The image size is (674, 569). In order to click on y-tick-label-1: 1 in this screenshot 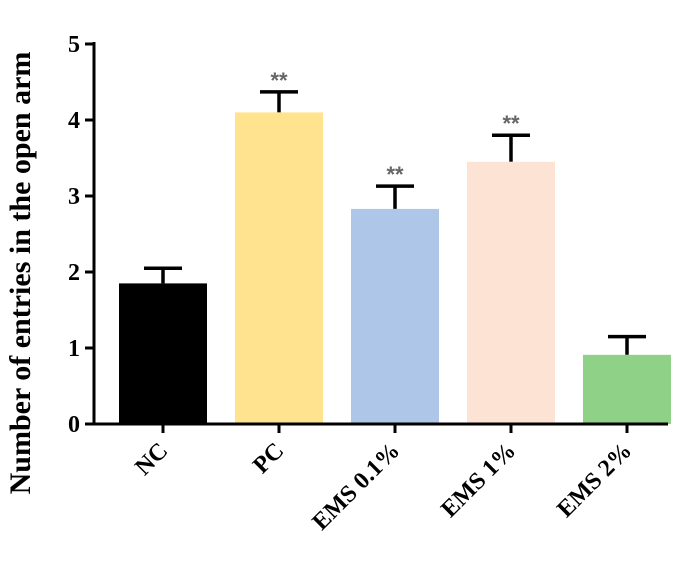, I will do `click(74, 349)`.